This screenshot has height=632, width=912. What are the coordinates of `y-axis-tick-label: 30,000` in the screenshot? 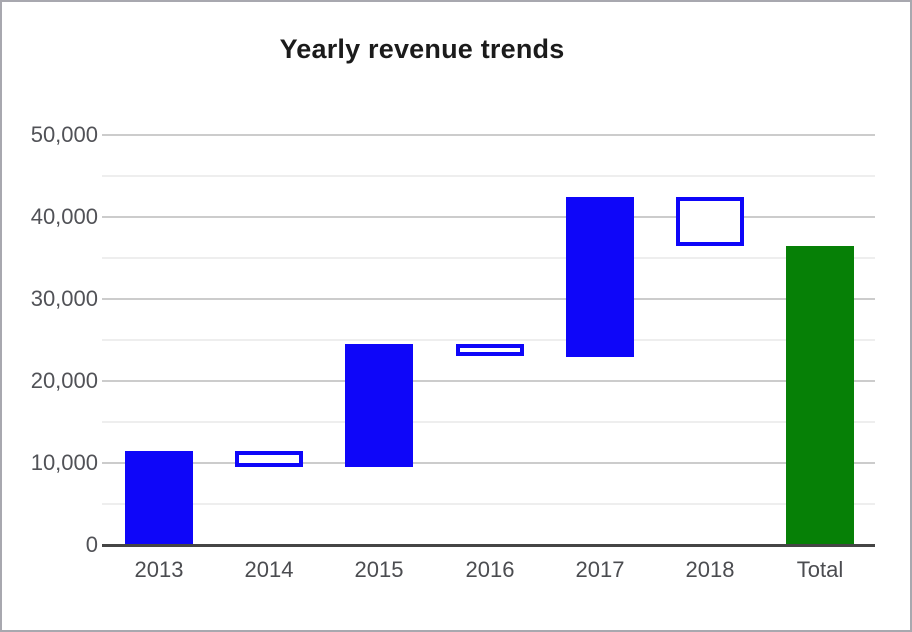 It's located at (64, 298).